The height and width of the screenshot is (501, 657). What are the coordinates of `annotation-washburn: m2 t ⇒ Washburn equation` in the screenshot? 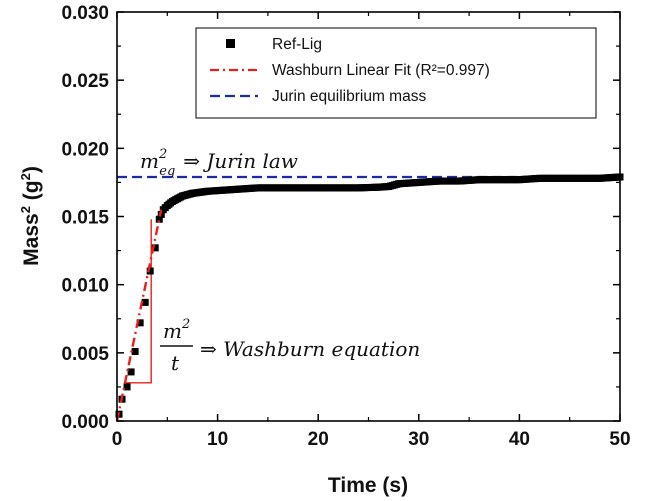 It's located at (290, 346).